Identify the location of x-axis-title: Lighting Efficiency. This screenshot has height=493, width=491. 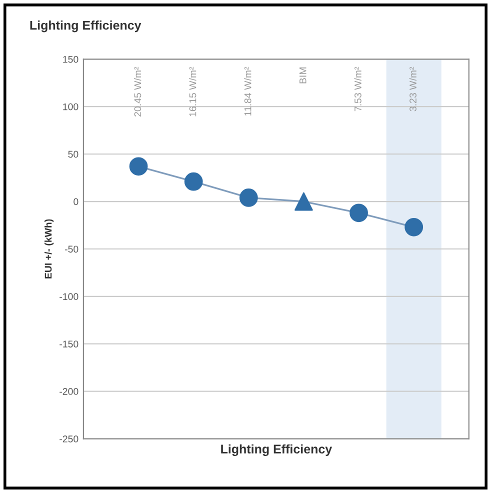
(86, 26).